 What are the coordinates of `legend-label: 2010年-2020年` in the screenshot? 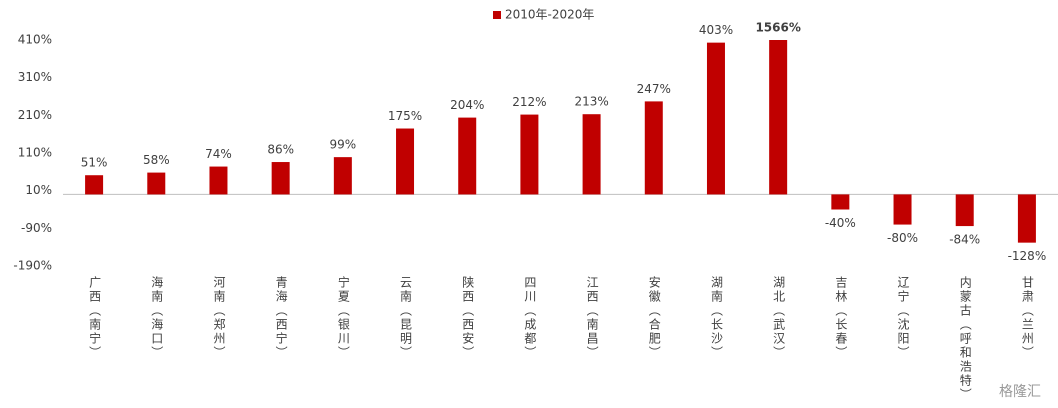 It's located at (549, 15).